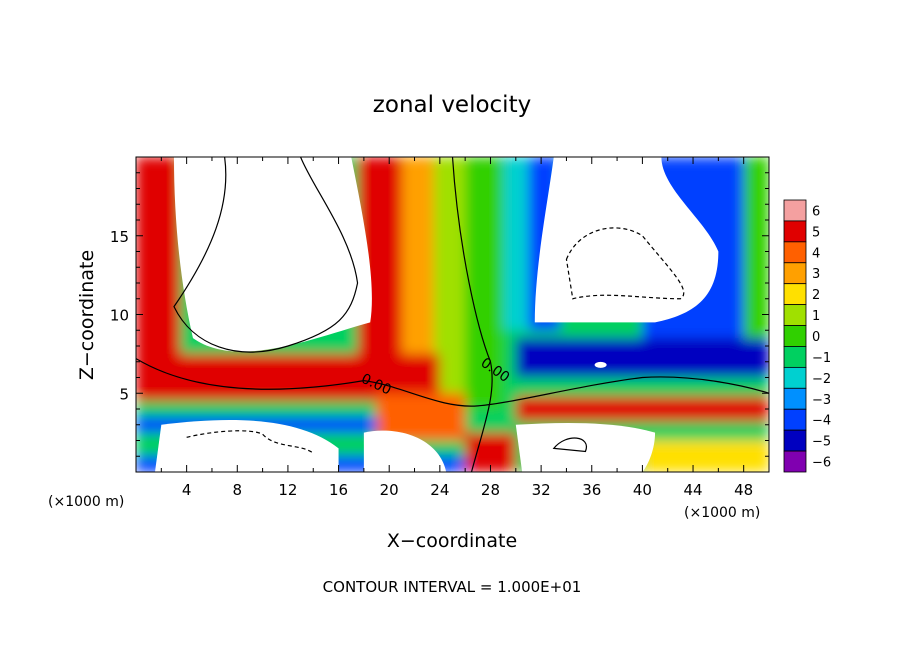 Image resolution: width=904 pixels, height=654 pixels. Describe the element at coordinates (452, 541) in the screenshot. I see `x-axis-label: X−coordinate` at that location.